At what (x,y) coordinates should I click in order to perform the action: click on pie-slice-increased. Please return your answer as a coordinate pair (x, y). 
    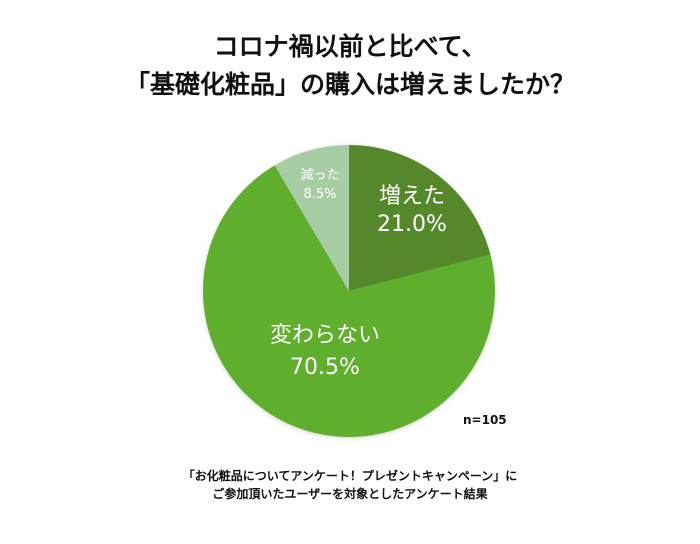
    Looking at the image, I should click on (420, 218).